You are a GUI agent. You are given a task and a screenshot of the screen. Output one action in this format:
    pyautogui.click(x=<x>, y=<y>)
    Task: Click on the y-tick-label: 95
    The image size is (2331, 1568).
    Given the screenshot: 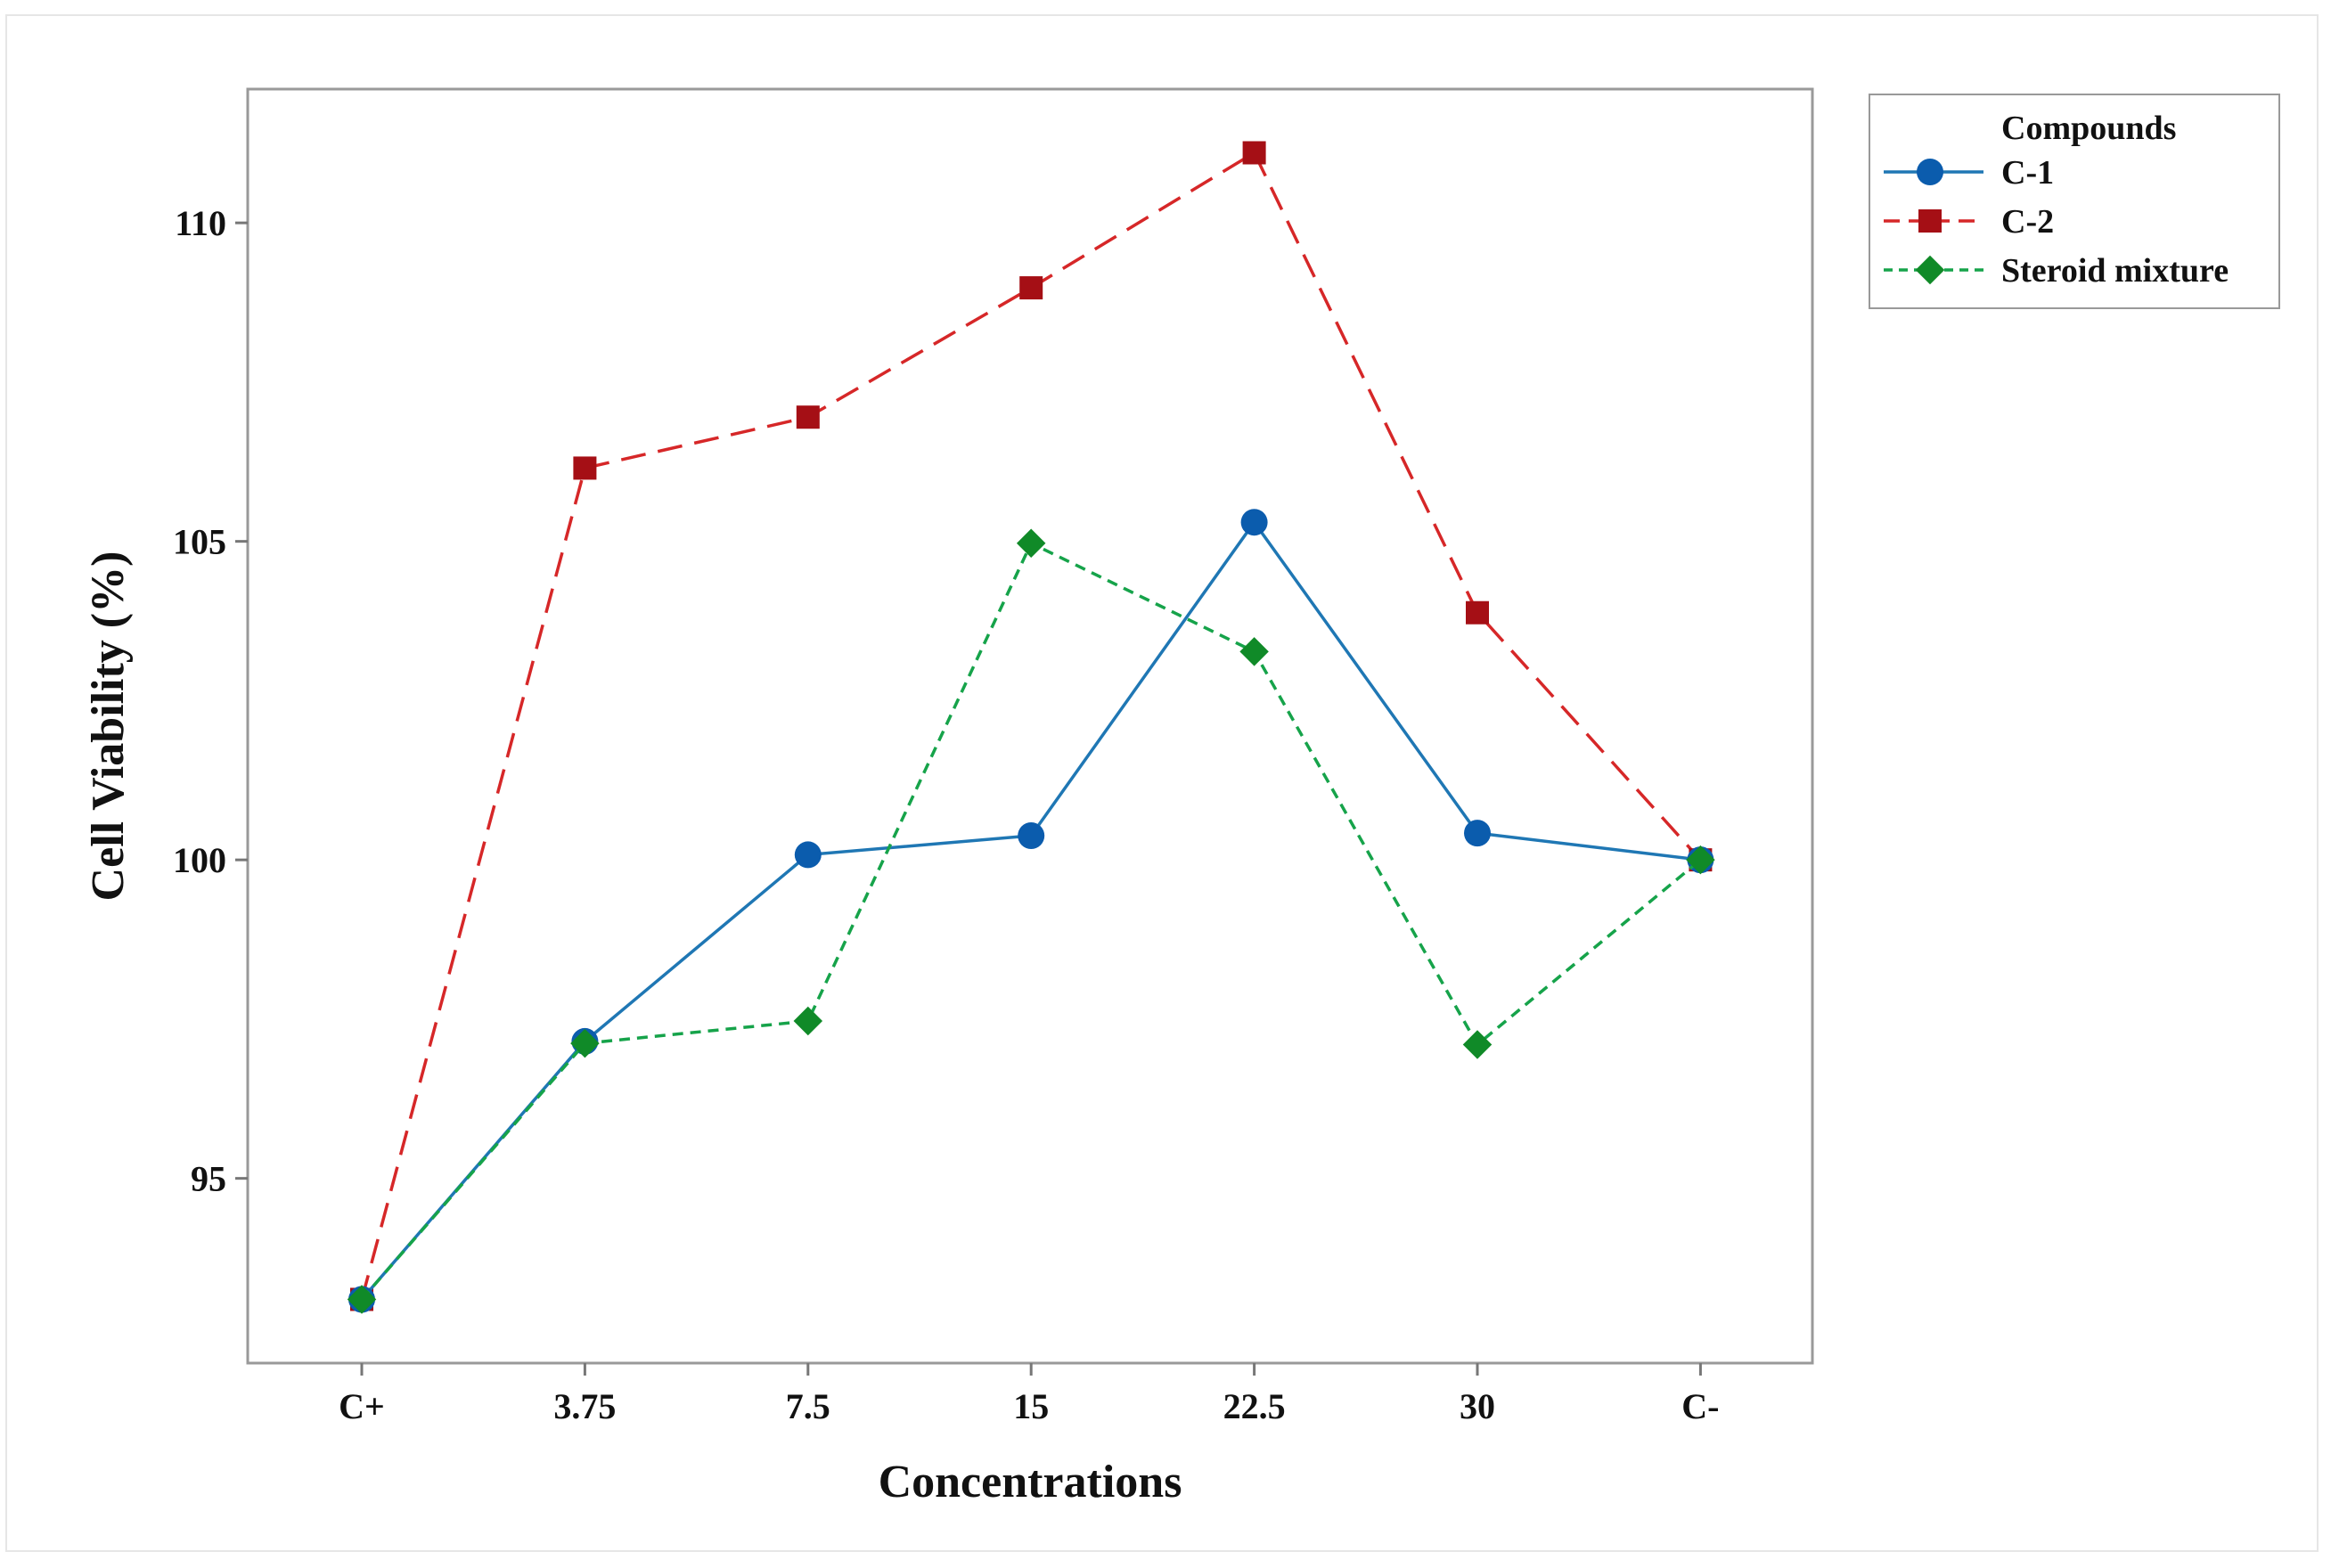 What is the action you would take?
    pyautogui.click(x=208, y=1179)
    